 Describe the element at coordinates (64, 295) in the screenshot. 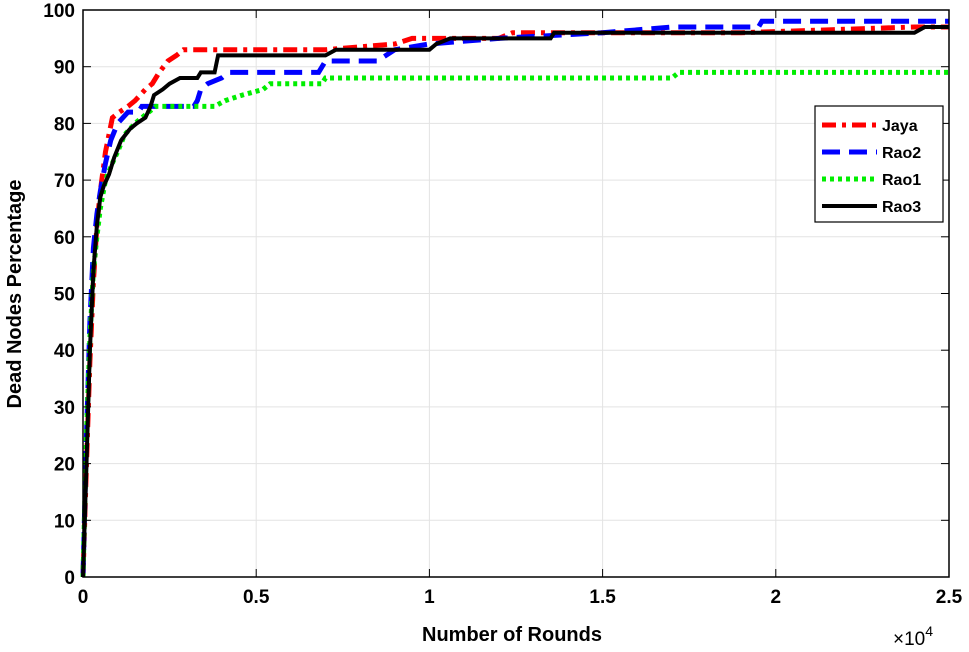

I see `y-tick-label: 50` at that location.